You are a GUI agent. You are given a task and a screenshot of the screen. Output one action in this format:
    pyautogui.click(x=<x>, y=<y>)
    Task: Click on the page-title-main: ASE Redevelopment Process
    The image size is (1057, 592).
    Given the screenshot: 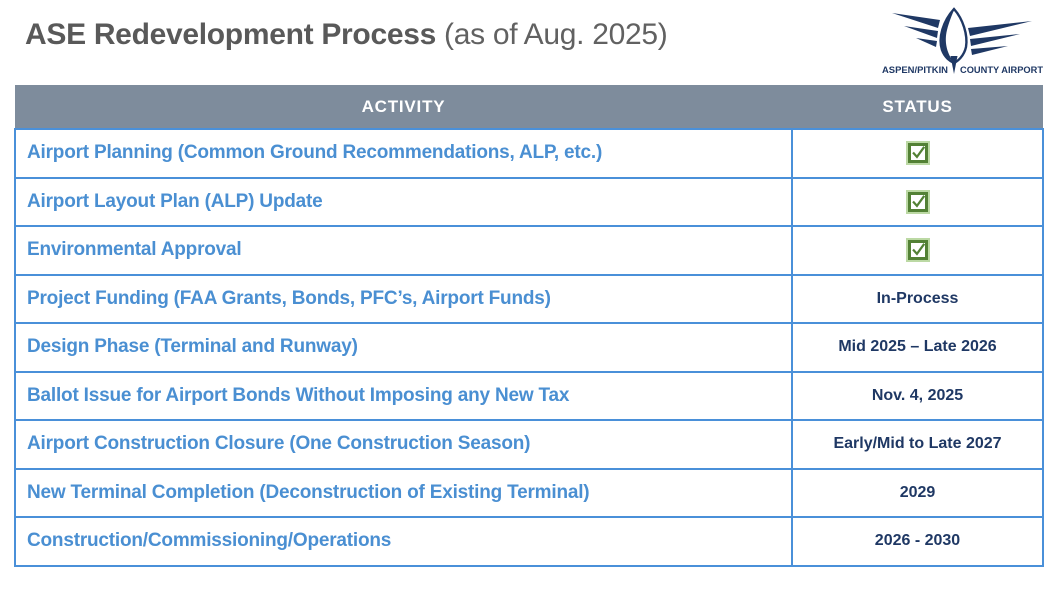 What is the action you would take?
    pyautogui.click(x=230, y=34)
    